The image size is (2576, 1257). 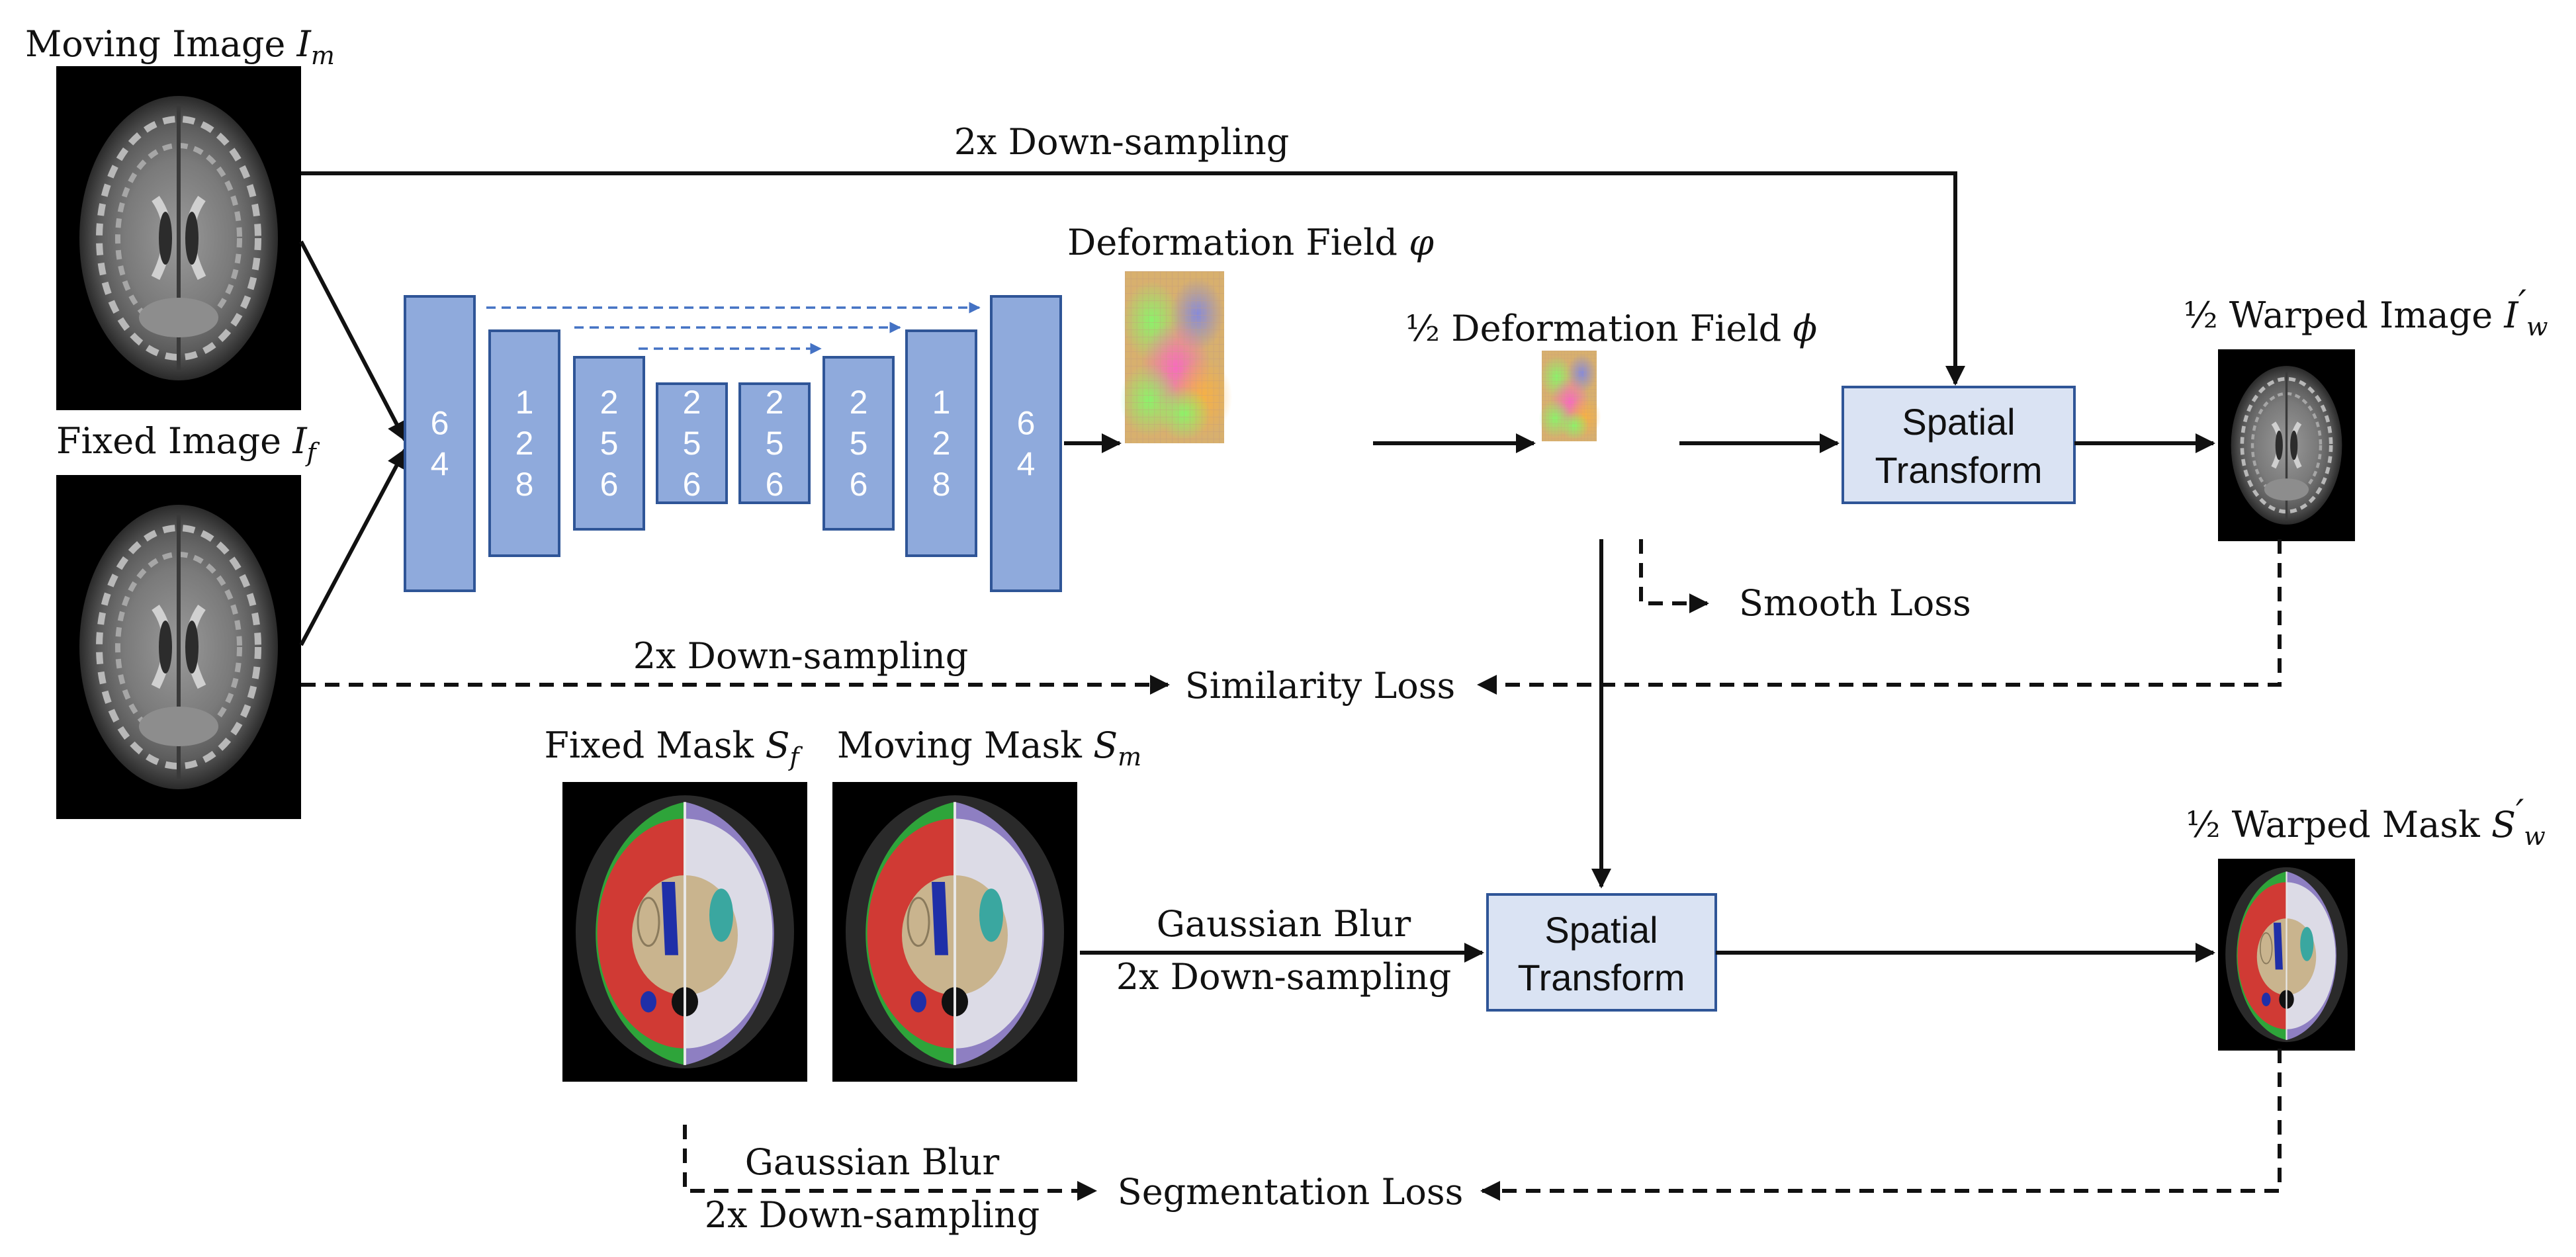 What do you see at coordinates (692, 403) in the screenshot?
I see `unet-block-4-digit: 2` at bounding box center [692, 403].